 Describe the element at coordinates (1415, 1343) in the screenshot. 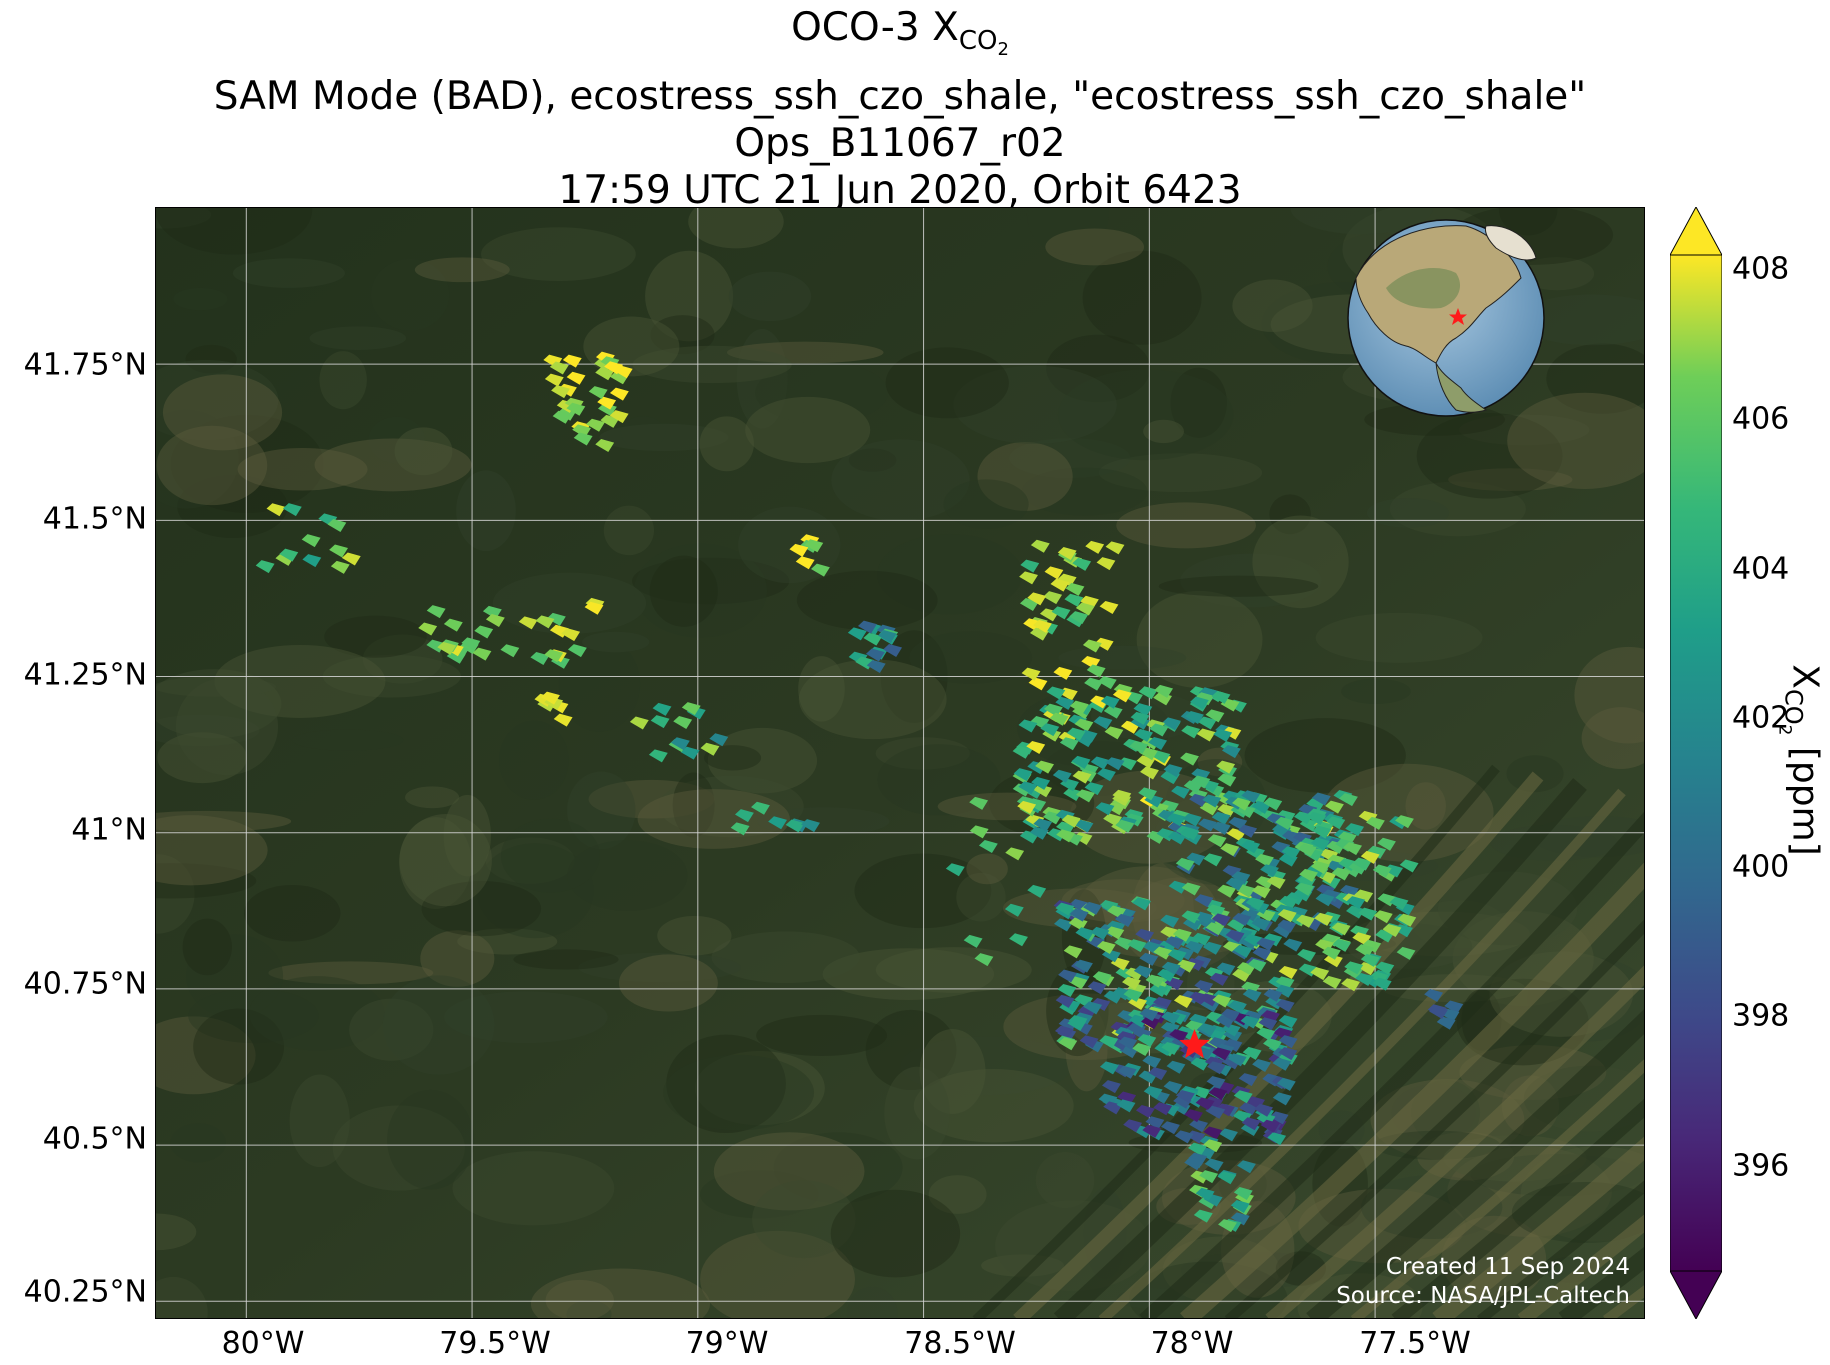

I see `x-tick-77-5w: 77.5°W` at that location.